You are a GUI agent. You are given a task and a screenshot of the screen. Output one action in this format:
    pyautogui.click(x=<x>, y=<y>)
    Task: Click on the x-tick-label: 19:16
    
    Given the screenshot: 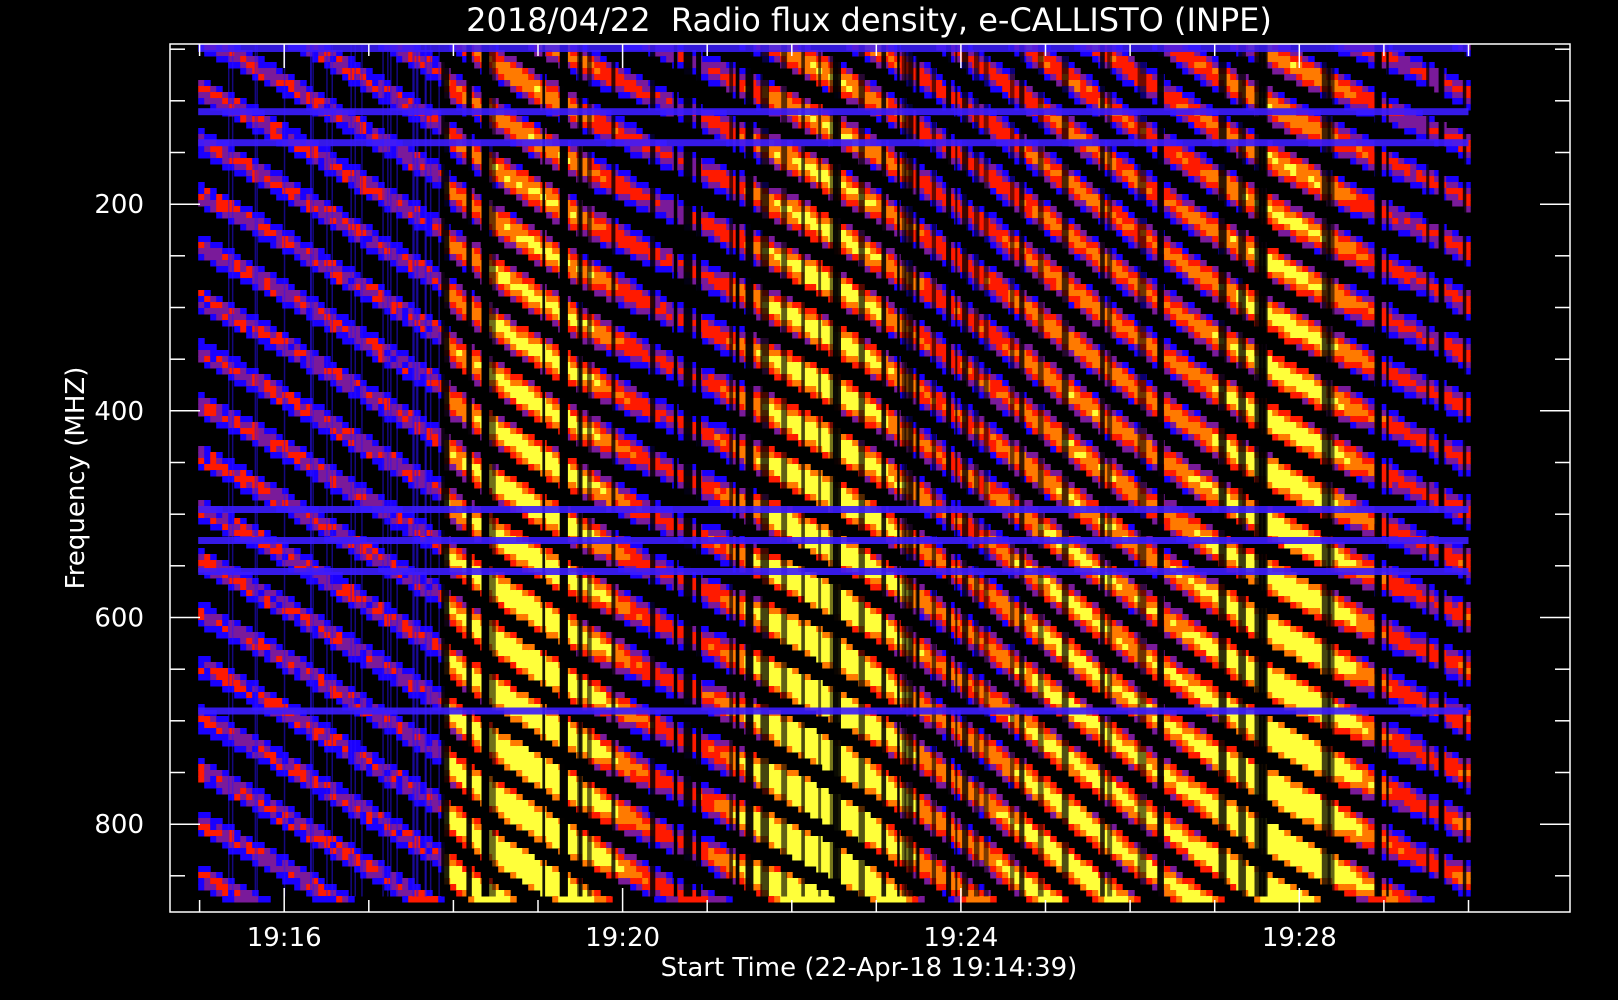 What is the action you would take?
    pyautogui.click(x=284, y=938)
    